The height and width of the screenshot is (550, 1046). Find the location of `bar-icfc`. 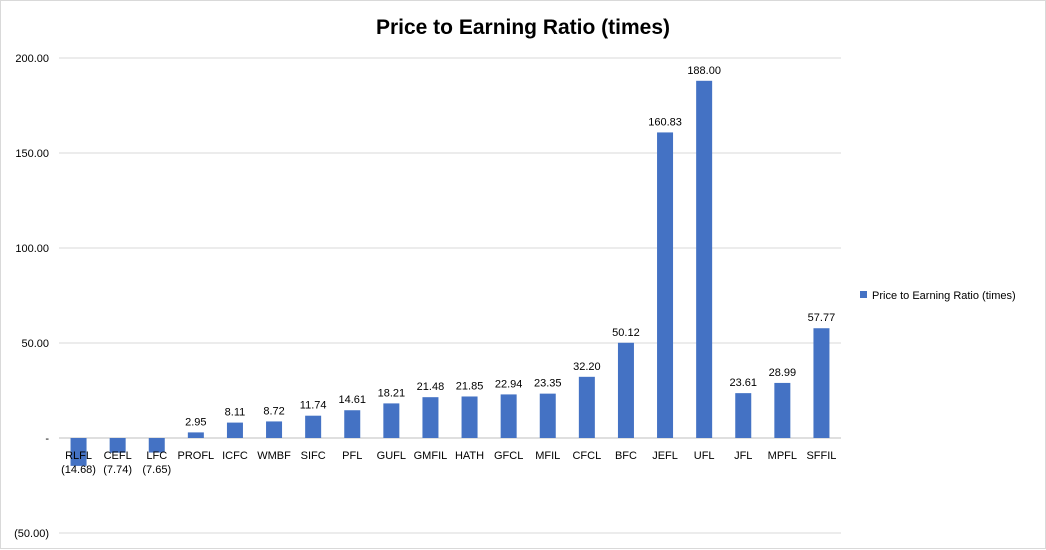

bar-icfc is located at coordinates (234, 430).